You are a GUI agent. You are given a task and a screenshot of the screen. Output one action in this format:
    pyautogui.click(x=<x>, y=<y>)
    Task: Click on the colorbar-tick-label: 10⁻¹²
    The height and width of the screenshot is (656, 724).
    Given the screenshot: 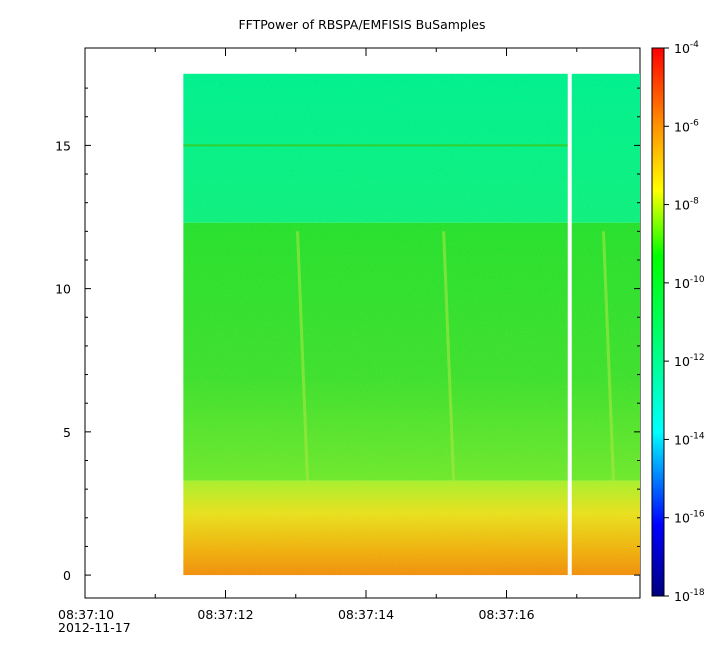 What is the action you would take?
    pyautogui.click(x=689, y=361)
    